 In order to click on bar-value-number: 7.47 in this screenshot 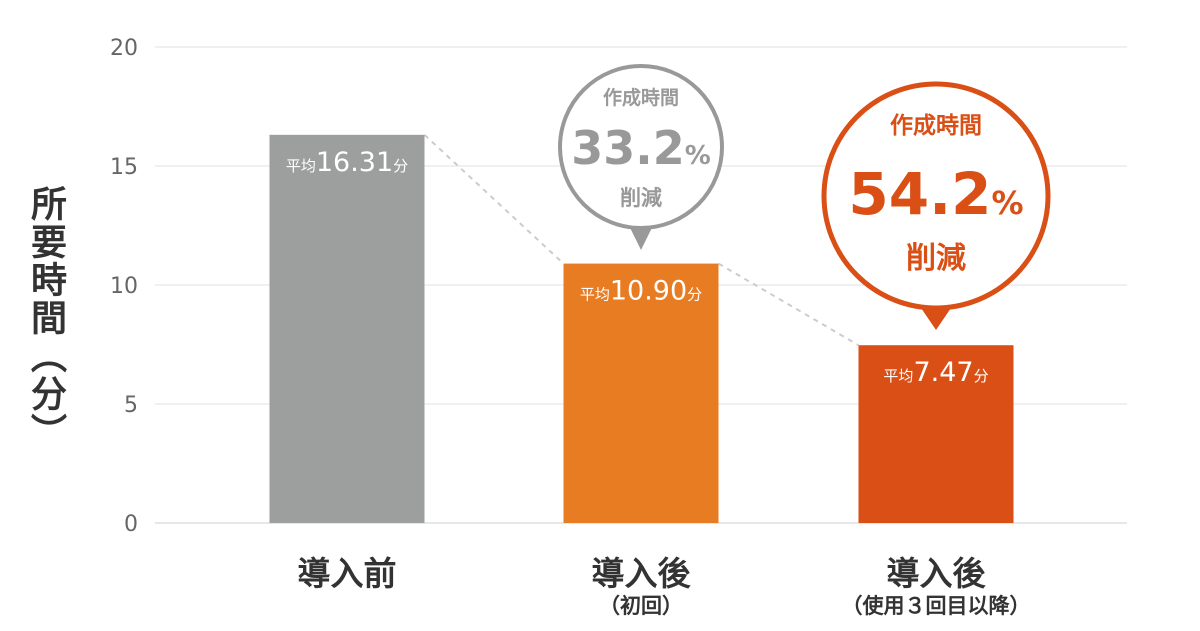, I will do `click(943, 372)`.